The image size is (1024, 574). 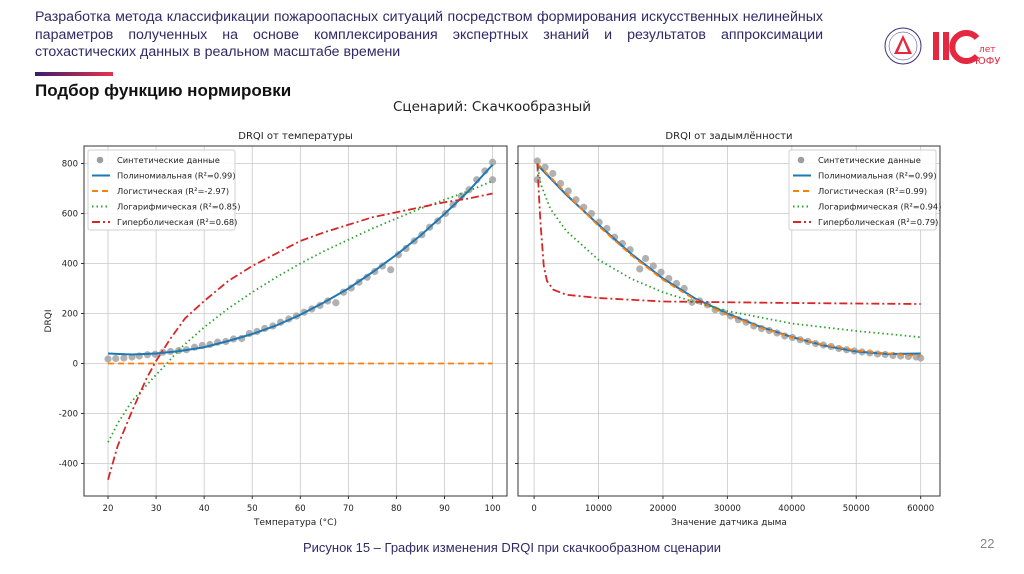 What do you see at coordinates (492, 107) in the screenshot?
I see `figure-suptitle: Сценарий: Скачкообразный` at bounding box center [492, 107].